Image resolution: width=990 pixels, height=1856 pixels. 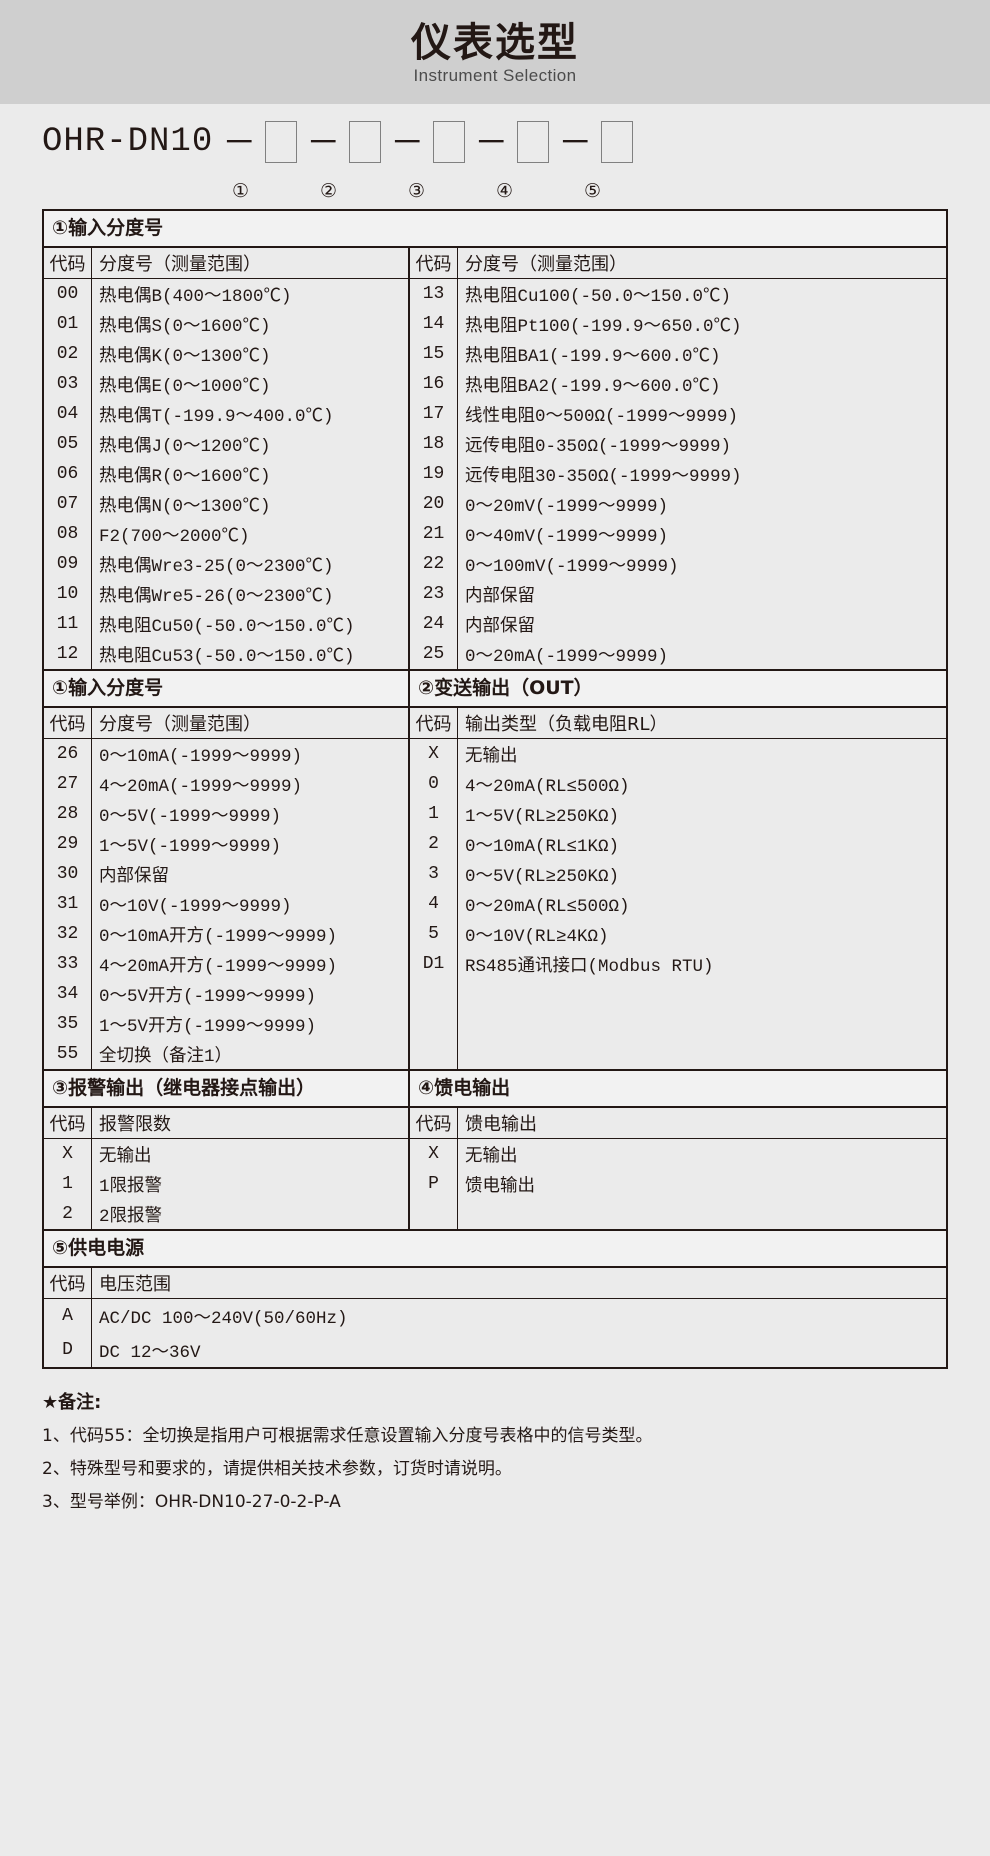 What do you see at coordinates (68, 874) in the screenshot?
I see `cell-code: 30` at bounding box center [68, 874].